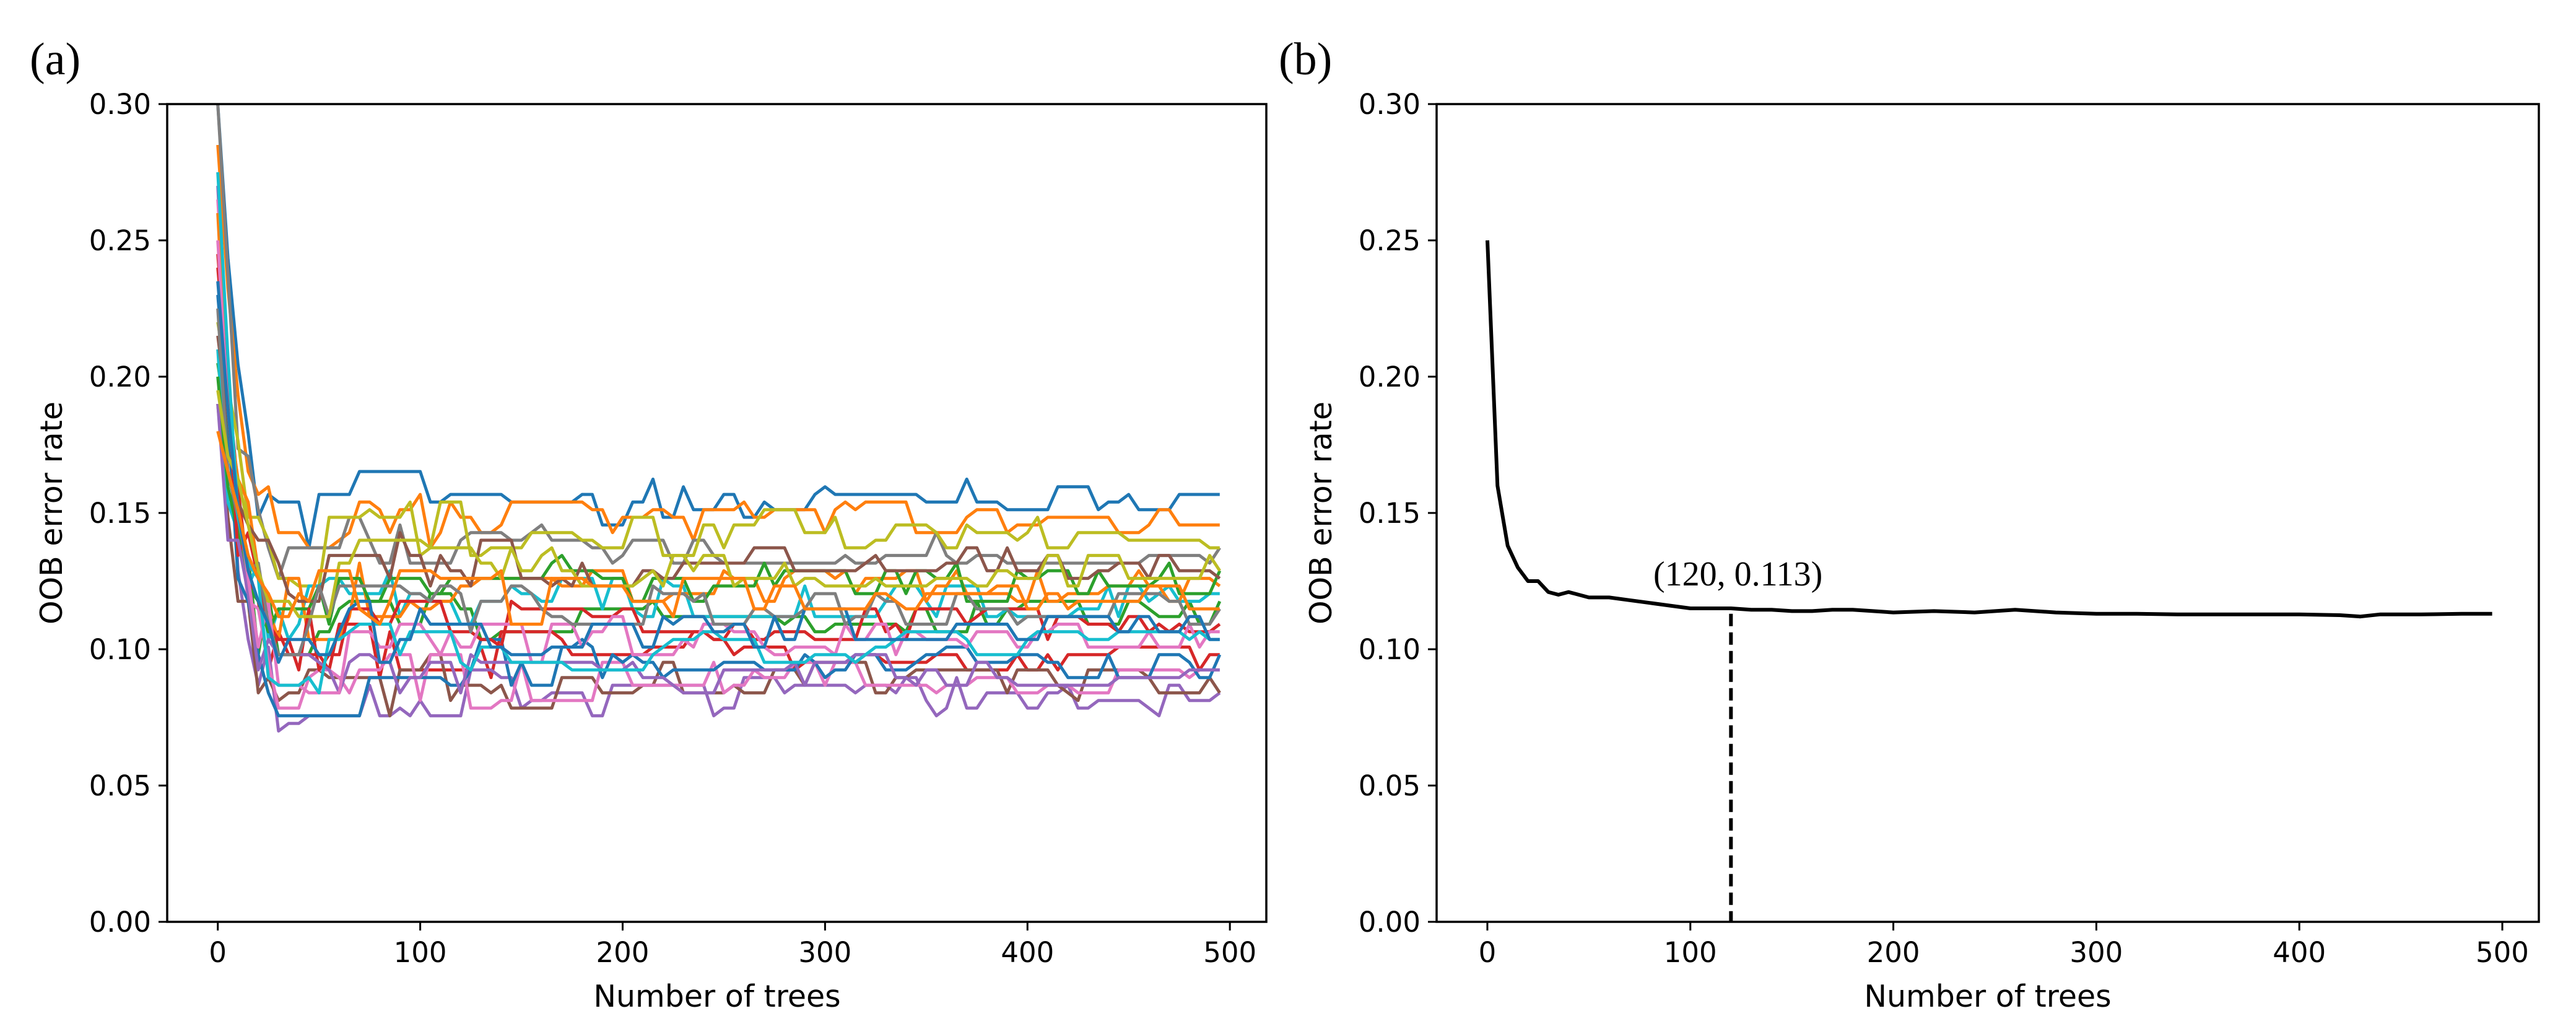 This screenshot has height=1016, width=2576. What do you see at coordinates (1390, 513) in the screenshot?
I see `panel-b-y-tick-label: 0.15` at bounding box center [1390, 513].